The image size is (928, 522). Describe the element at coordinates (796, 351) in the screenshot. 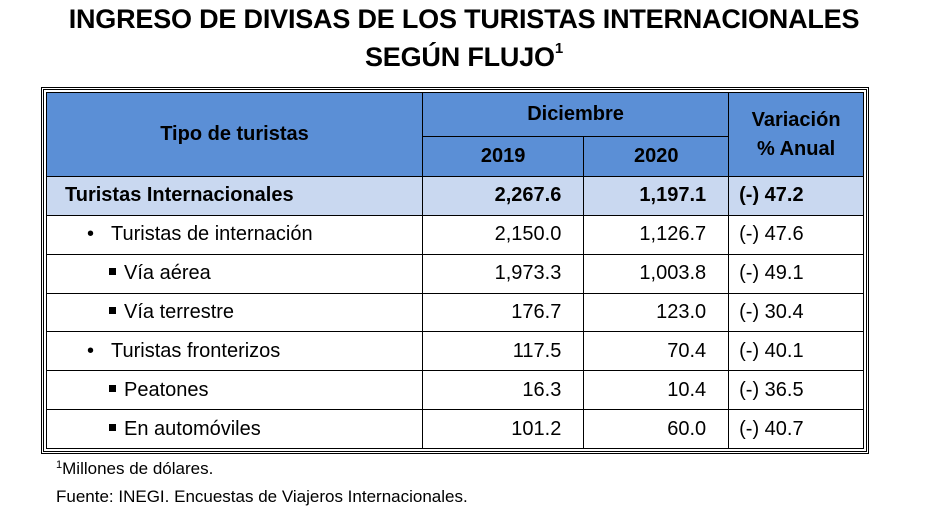

I see `value-variation: (-) 40.1` at that location.